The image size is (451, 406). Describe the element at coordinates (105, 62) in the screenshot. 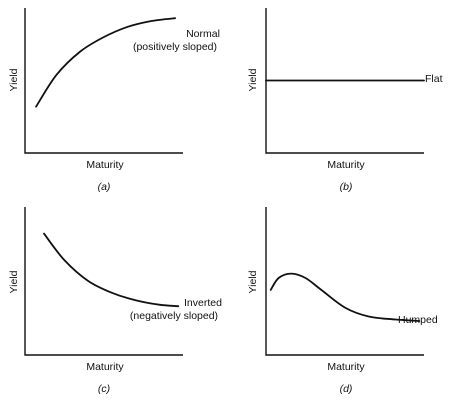

I see `normal-yield-curve` at that location.